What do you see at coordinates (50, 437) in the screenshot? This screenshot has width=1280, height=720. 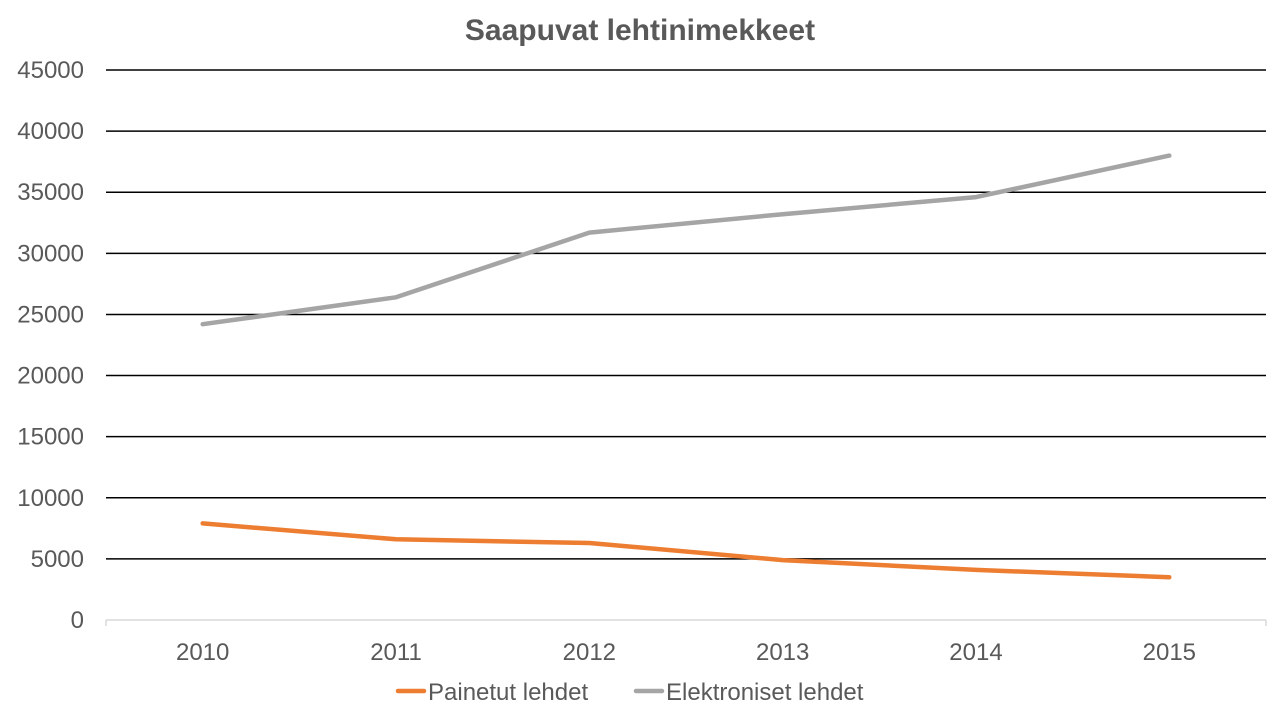 I see `y-tick-label: 15000` at bounding box center [50, 437].